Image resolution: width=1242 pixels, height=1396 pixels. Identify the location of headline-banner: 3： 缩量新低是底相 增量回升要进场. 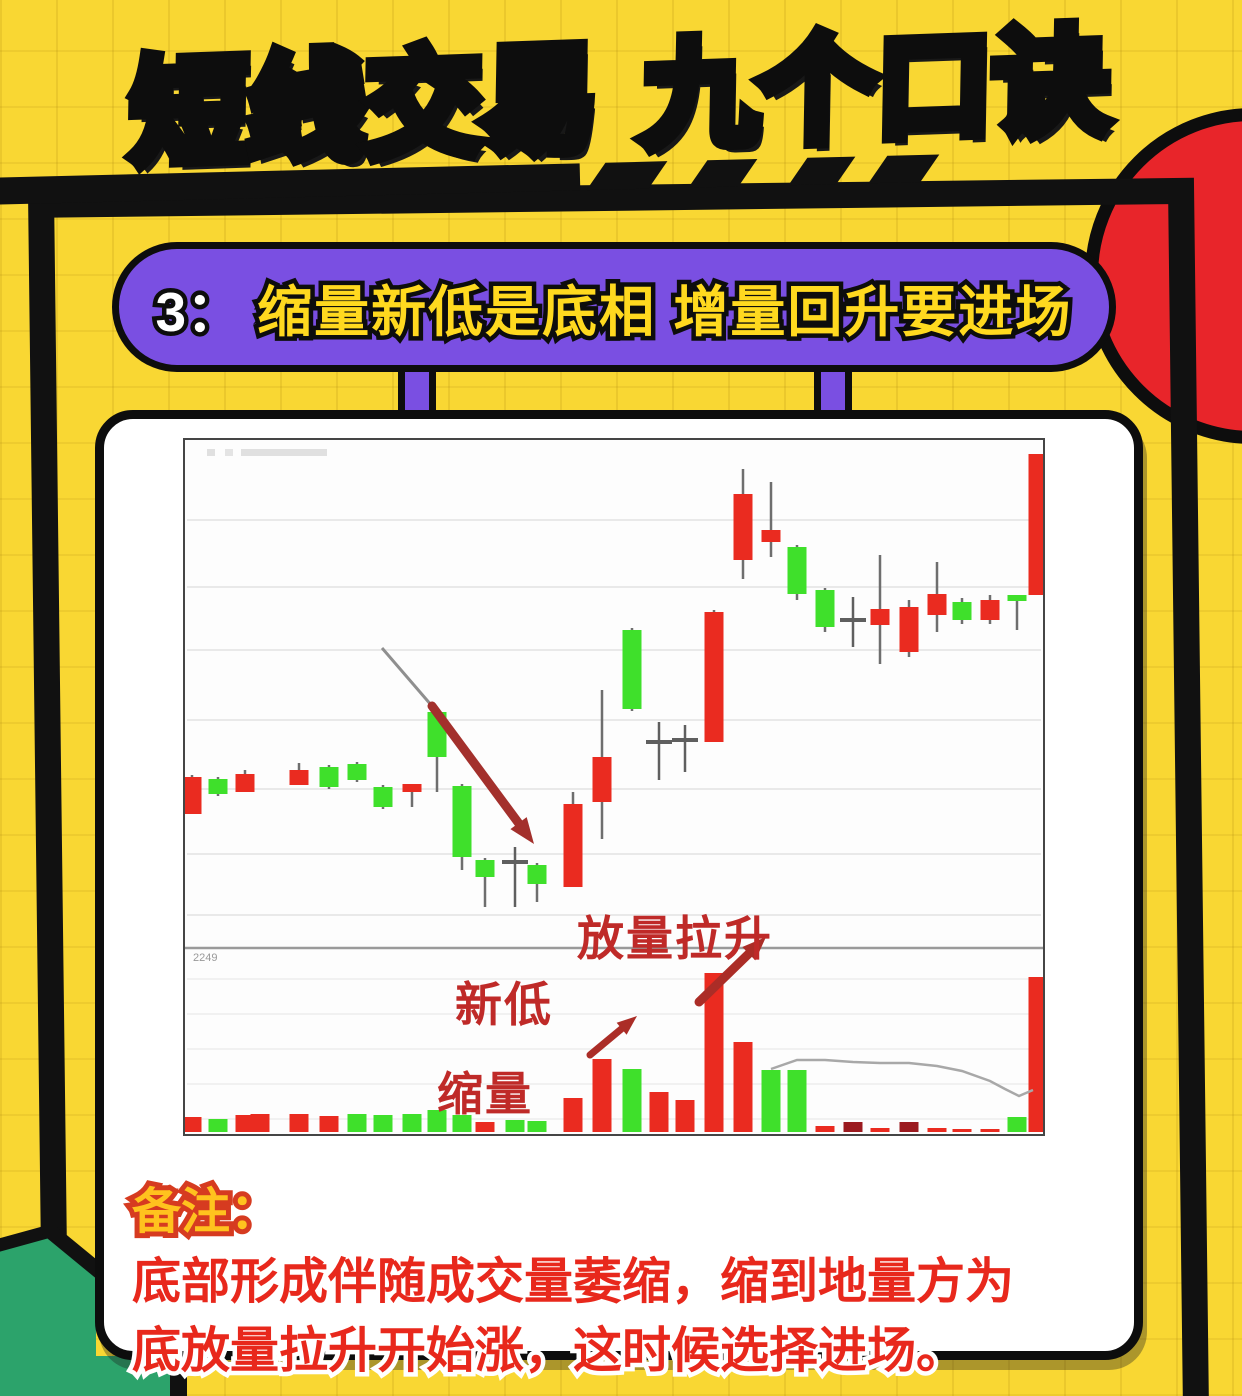
(614, 307).